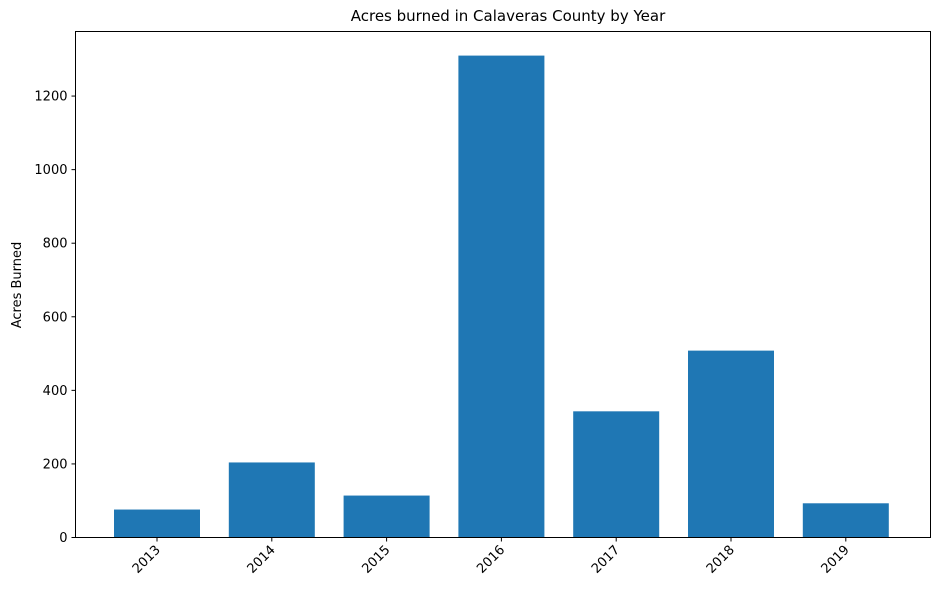  Describe the element at coordinates (606, 560) in the screenshot. I see `x-tick-label: 2017` at that location.